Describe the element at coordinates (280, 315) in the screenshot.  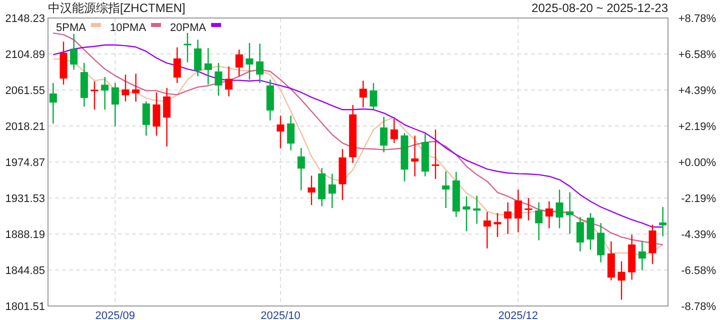
I see `xtick: 2025/10` at that location.